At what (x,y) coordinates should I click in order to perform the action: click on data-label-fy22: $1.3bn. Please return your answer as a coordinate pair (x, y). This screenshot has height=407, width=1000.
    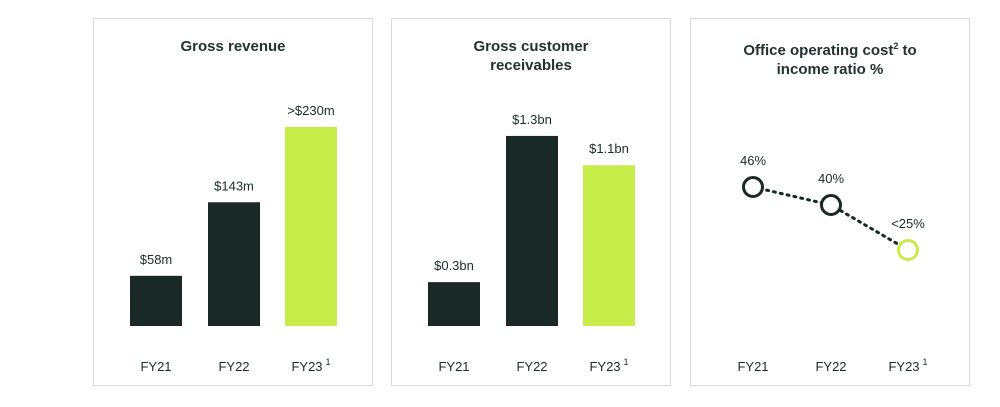
    Looking at the image, I should click on (532, 119).